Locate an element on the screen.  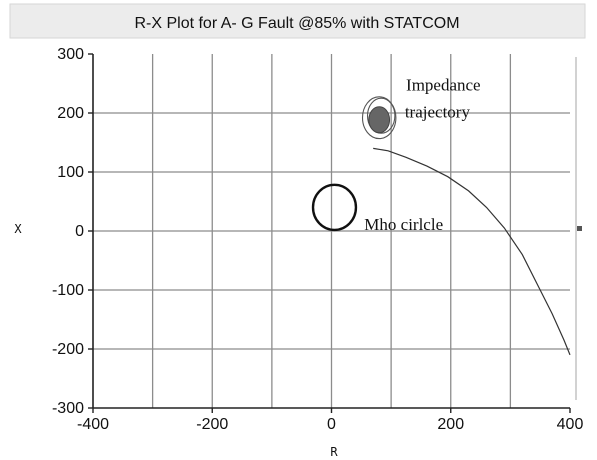
y-tick-label: -300 is located at coordinates (68, 408).